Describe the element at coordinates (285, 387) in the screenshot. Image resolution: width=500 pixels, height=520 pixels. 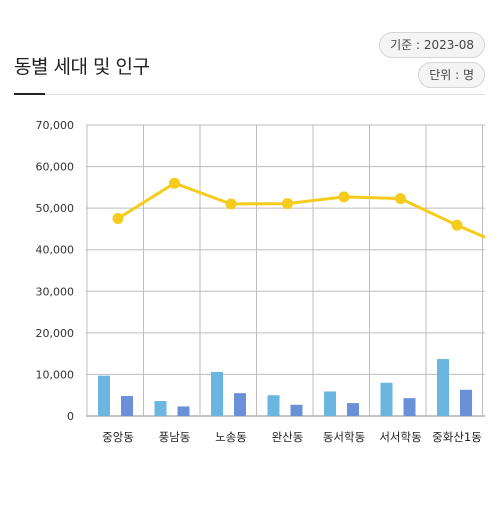
I see `bar-layer` at that location.